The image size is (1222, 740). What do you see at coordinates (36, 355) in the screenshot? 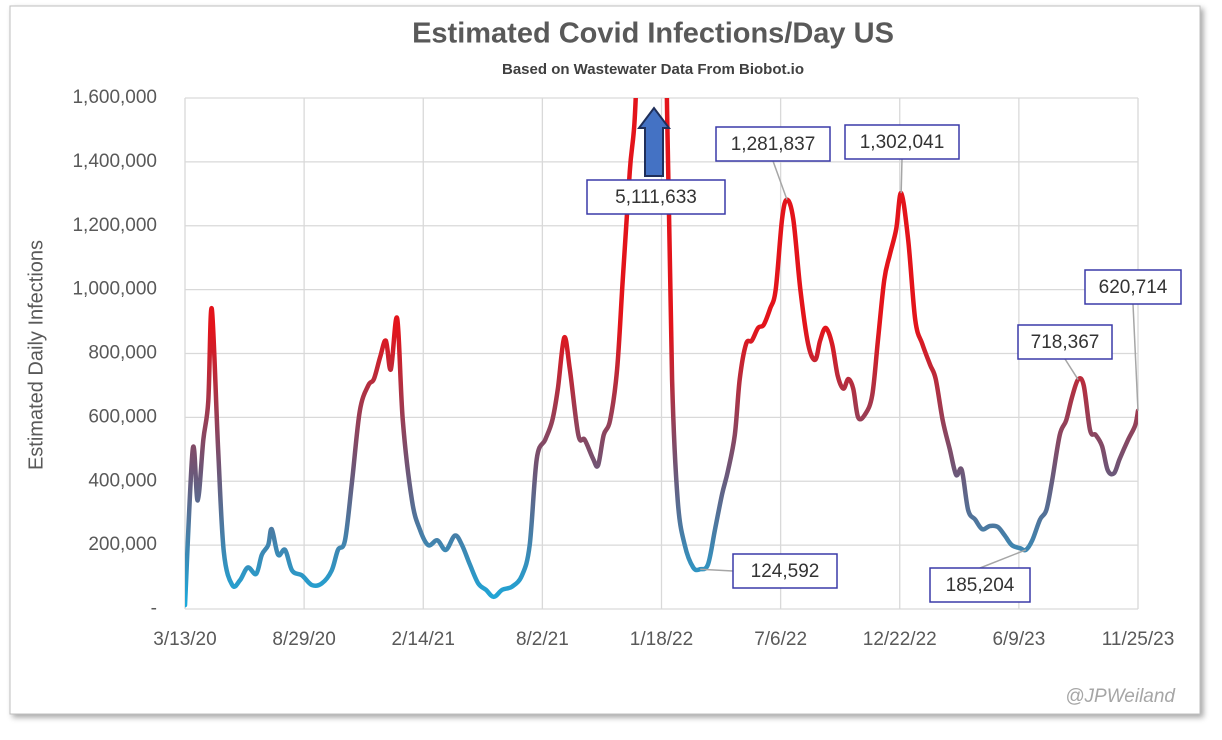
I see `y-axis-label: Estimated Daily Infections` at bounding box center [36, 355].